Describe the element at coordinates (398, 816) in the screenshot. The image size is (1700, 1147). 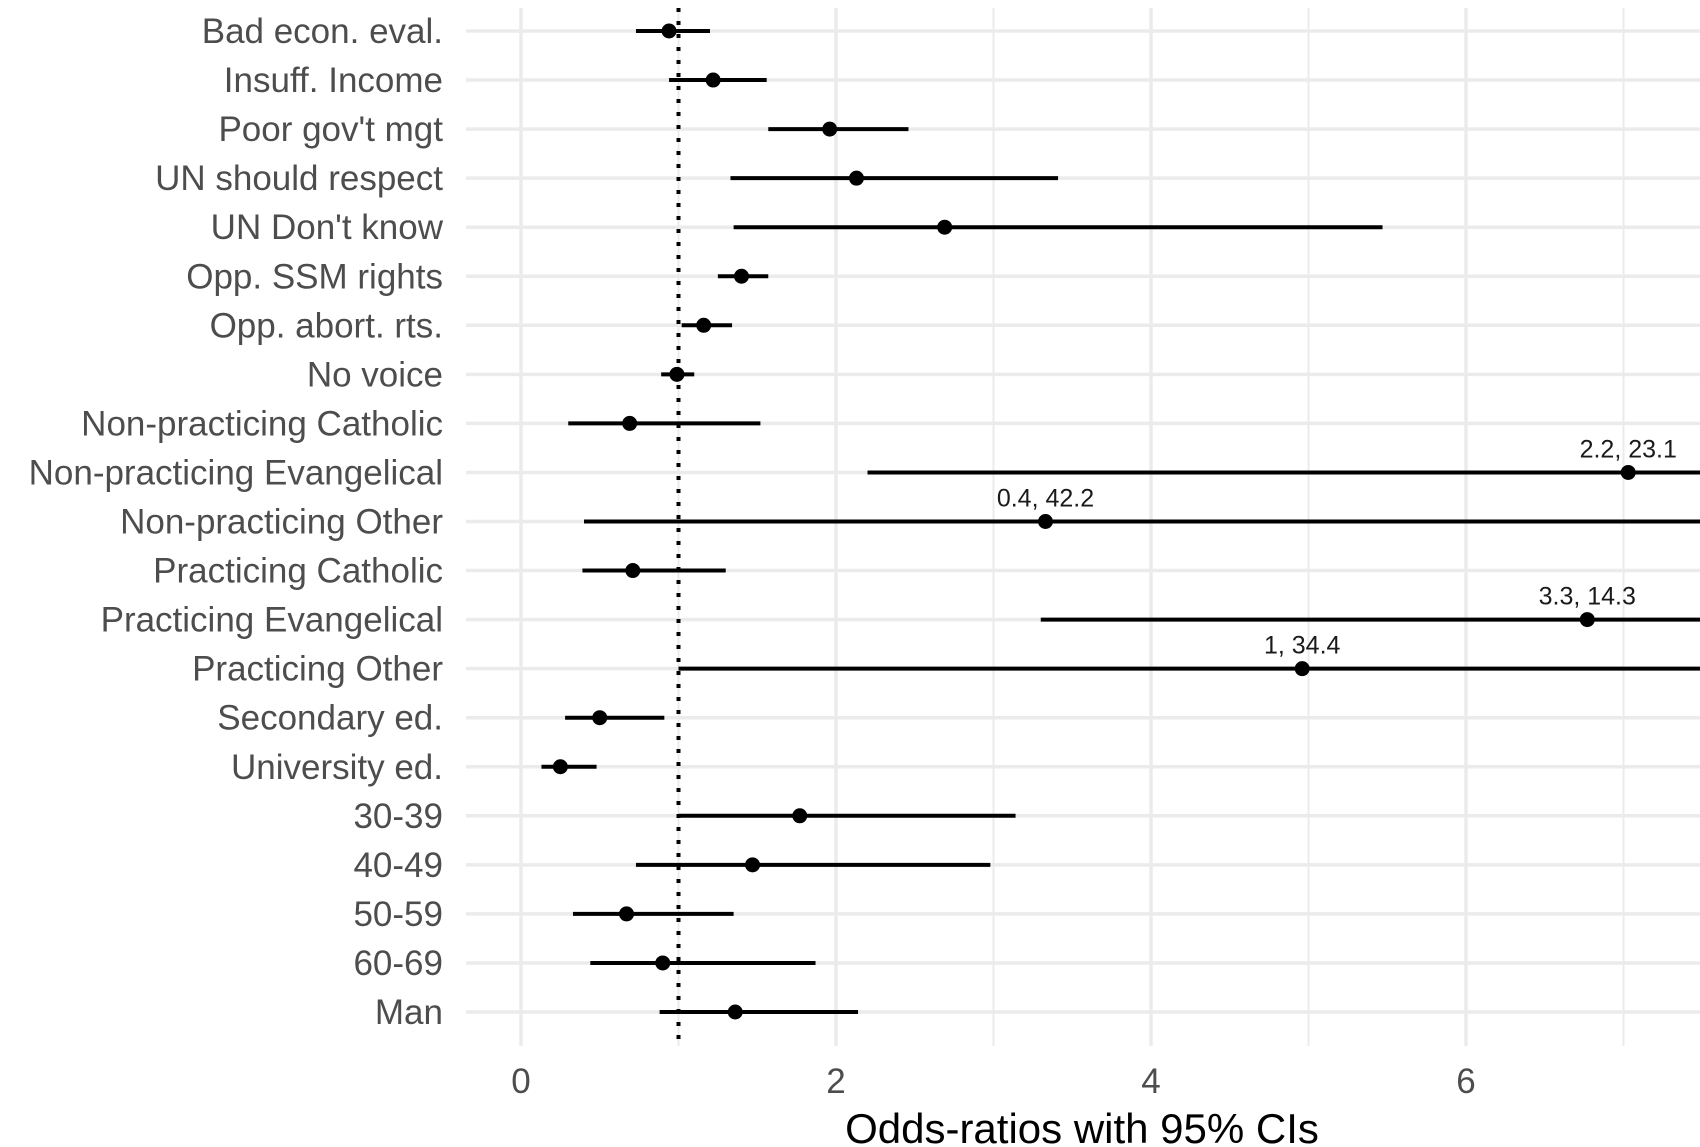
I see `y-tick-label: 30-39` at that location.